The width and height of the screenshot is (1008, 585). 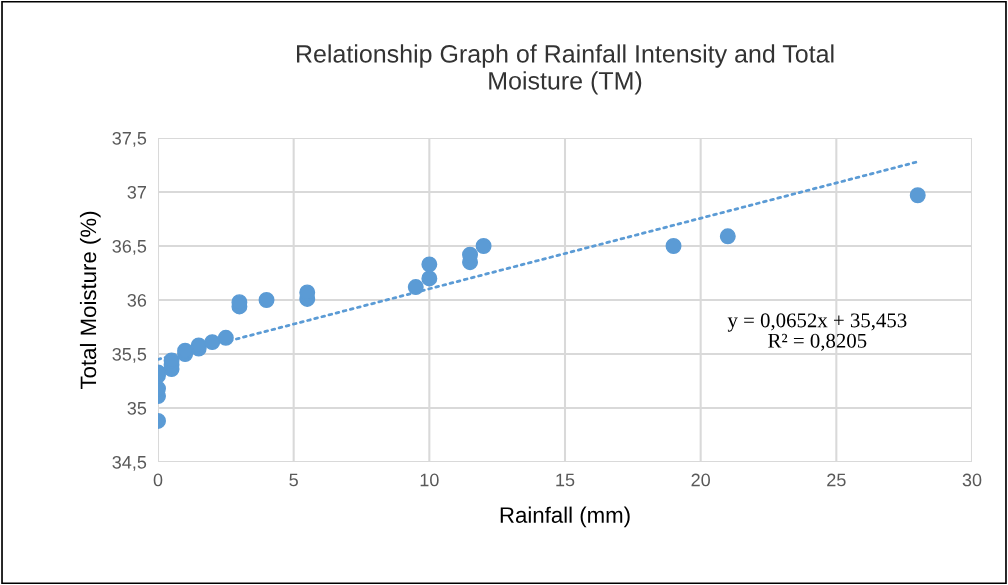 I want to click on annotation: y = 0,0652x + 35,453 R² = 0,8205, so click(x=817, y=332).